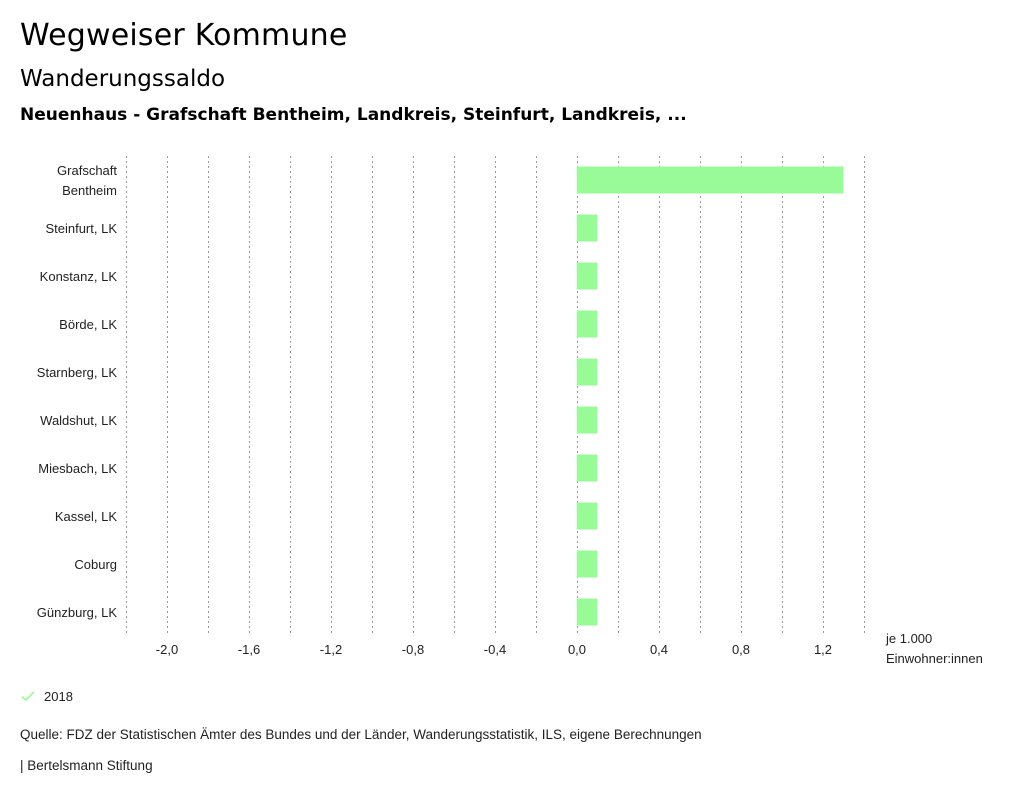 This screenshot has width=1024, height=799. Describe the element at coordinates (95, 564) in the screenshot. I see `category-label: Coburg` at that location.